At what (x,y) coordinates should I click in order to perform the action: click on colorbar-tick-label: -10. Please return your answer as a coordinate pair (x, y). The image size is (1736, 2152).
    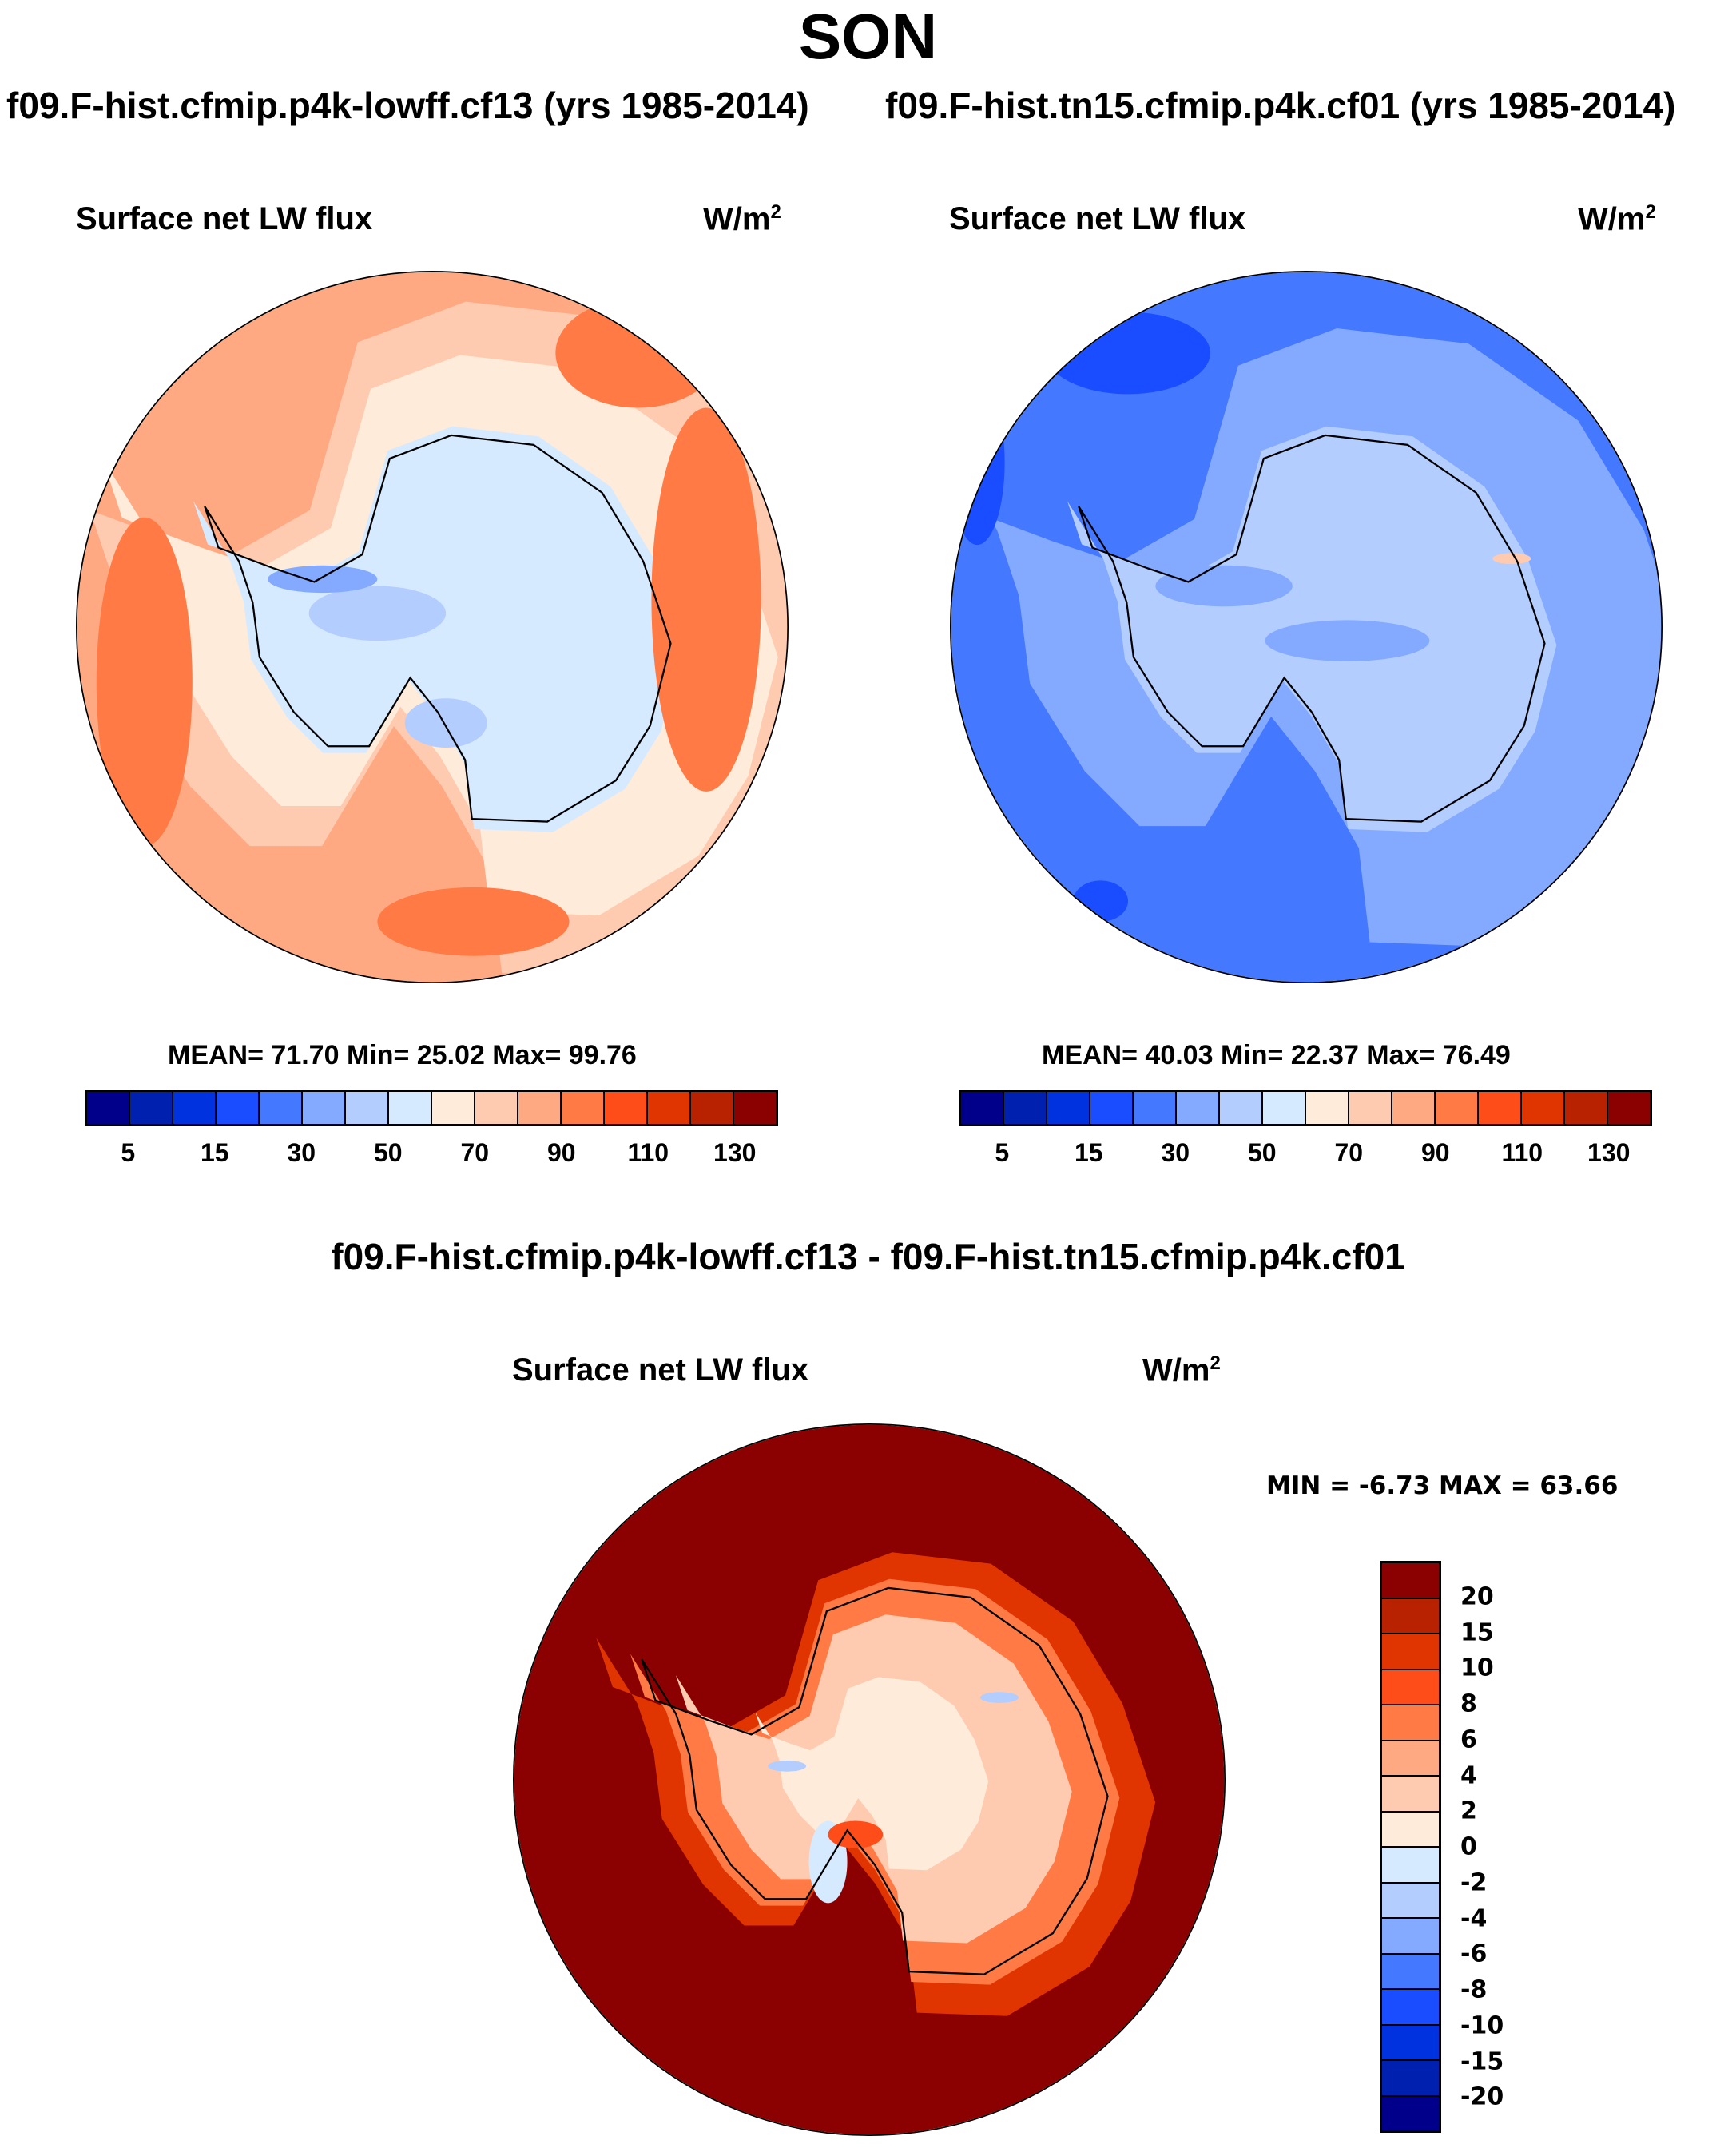
    Looking at the image, I should click on (1482, 2025).